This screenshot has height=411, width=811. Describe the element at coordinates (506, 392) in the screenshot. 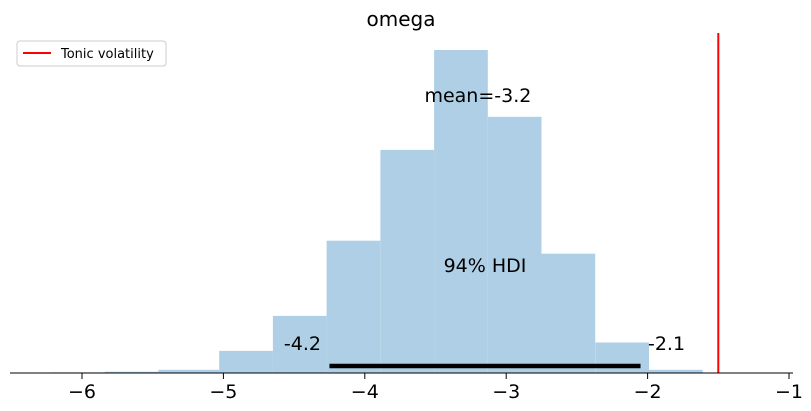

I see `x-tick-label: −3` at that location.